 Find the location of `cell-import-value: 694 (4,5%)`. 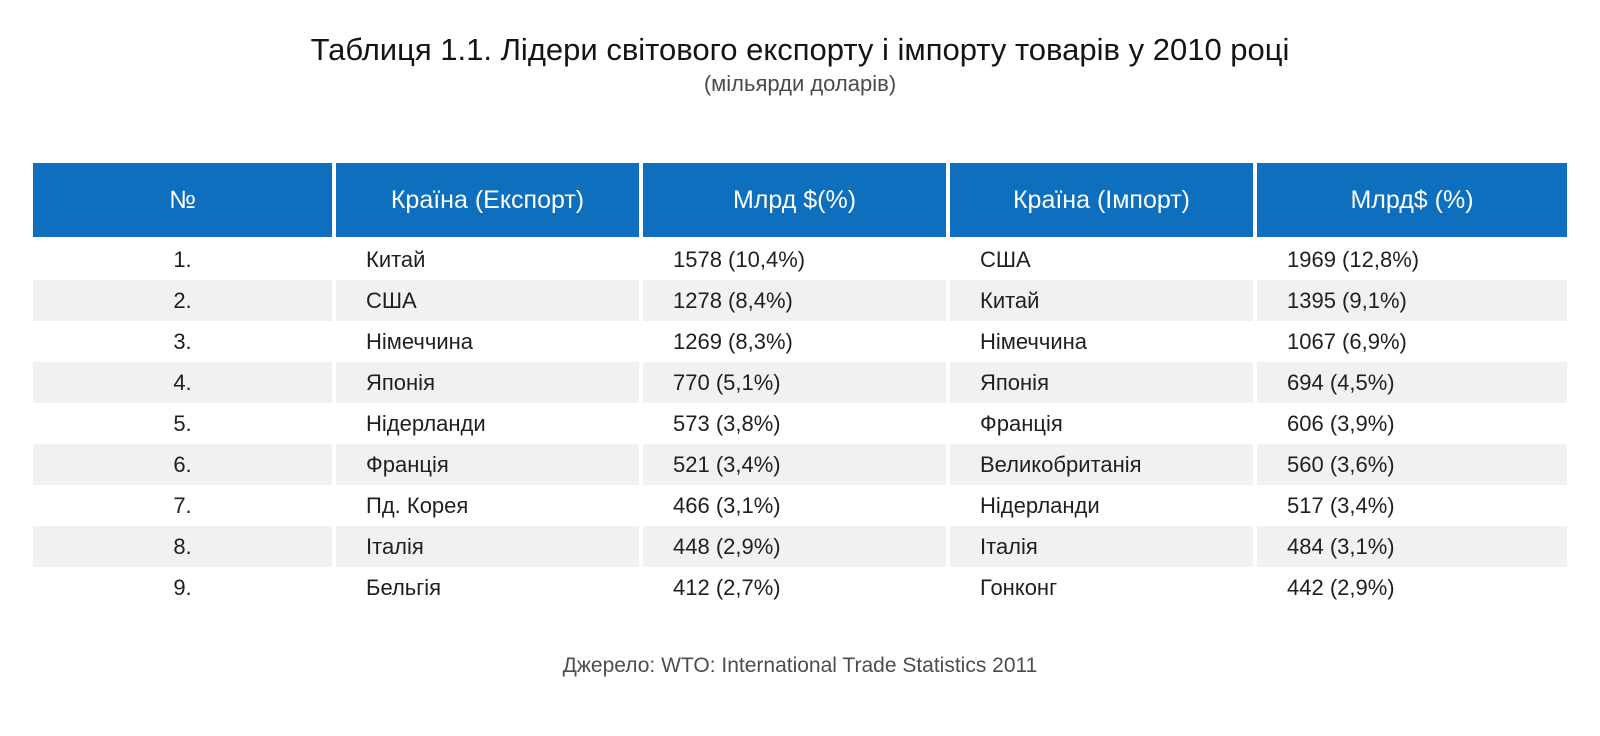

cell-import-value: 694 (4,5%) is located at coordinates (1412, 382).